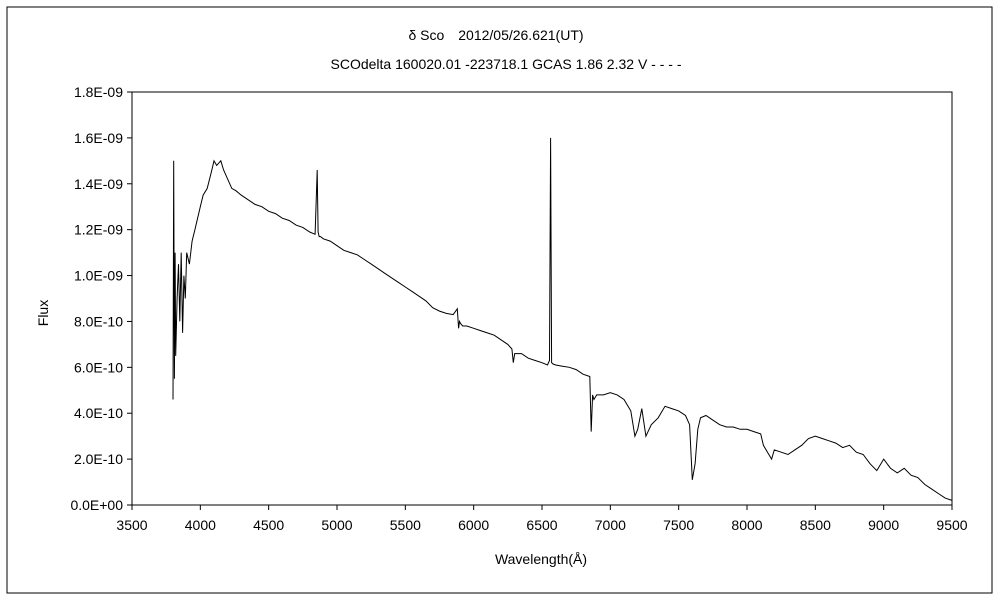  What do you see at coordinates (98, 459) in the screenshot?
I see `y-tick-label: 2.0E-10` at bounding box center [98, 459].